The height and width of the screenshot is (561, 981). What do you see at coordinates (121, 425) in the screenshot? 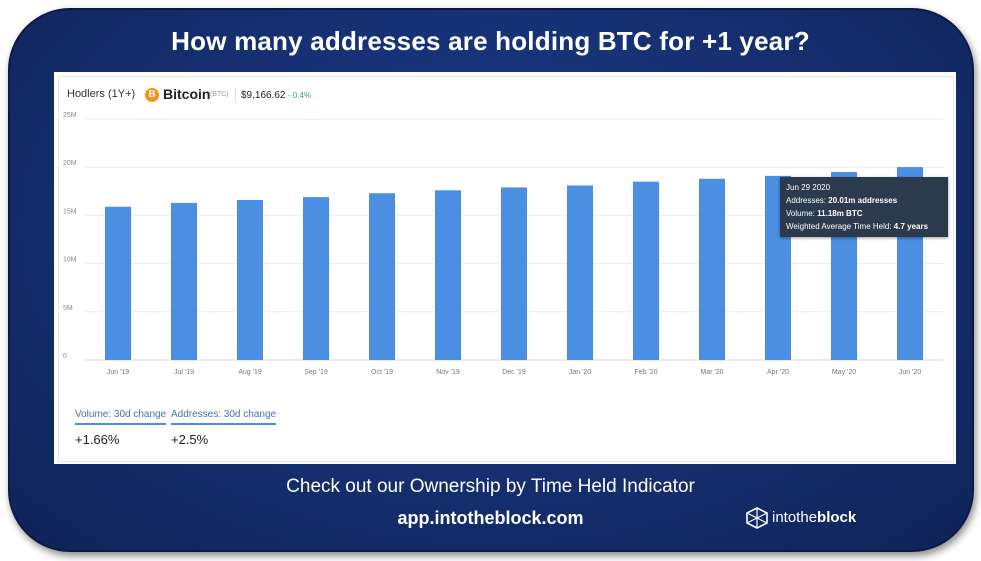
I see `stat-volume-change: Volume: 30d change +1.66%` at bounding box center [121, 425].